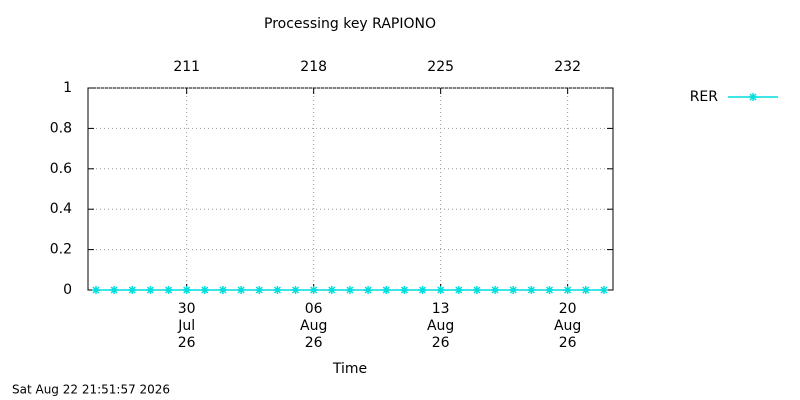 The width and height of the screenshot is (800, 400). What do you see at coordinates (61, 209) in the screenshot?
I see `y-tick-label: 0.4` at bounding box center [61, 209].